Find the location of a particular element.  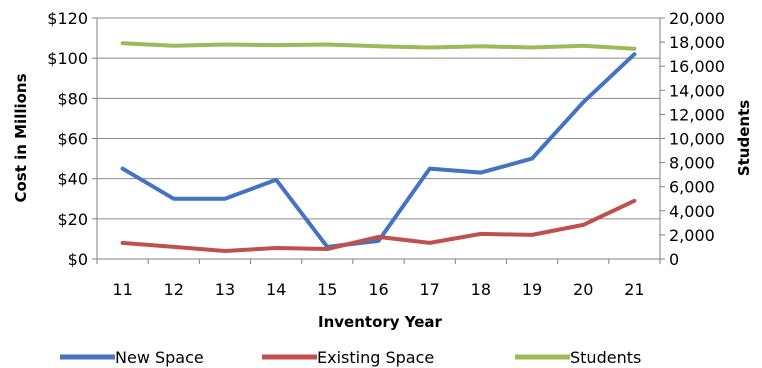

x-tick-label: 20 is located at coordinates (583, 289).